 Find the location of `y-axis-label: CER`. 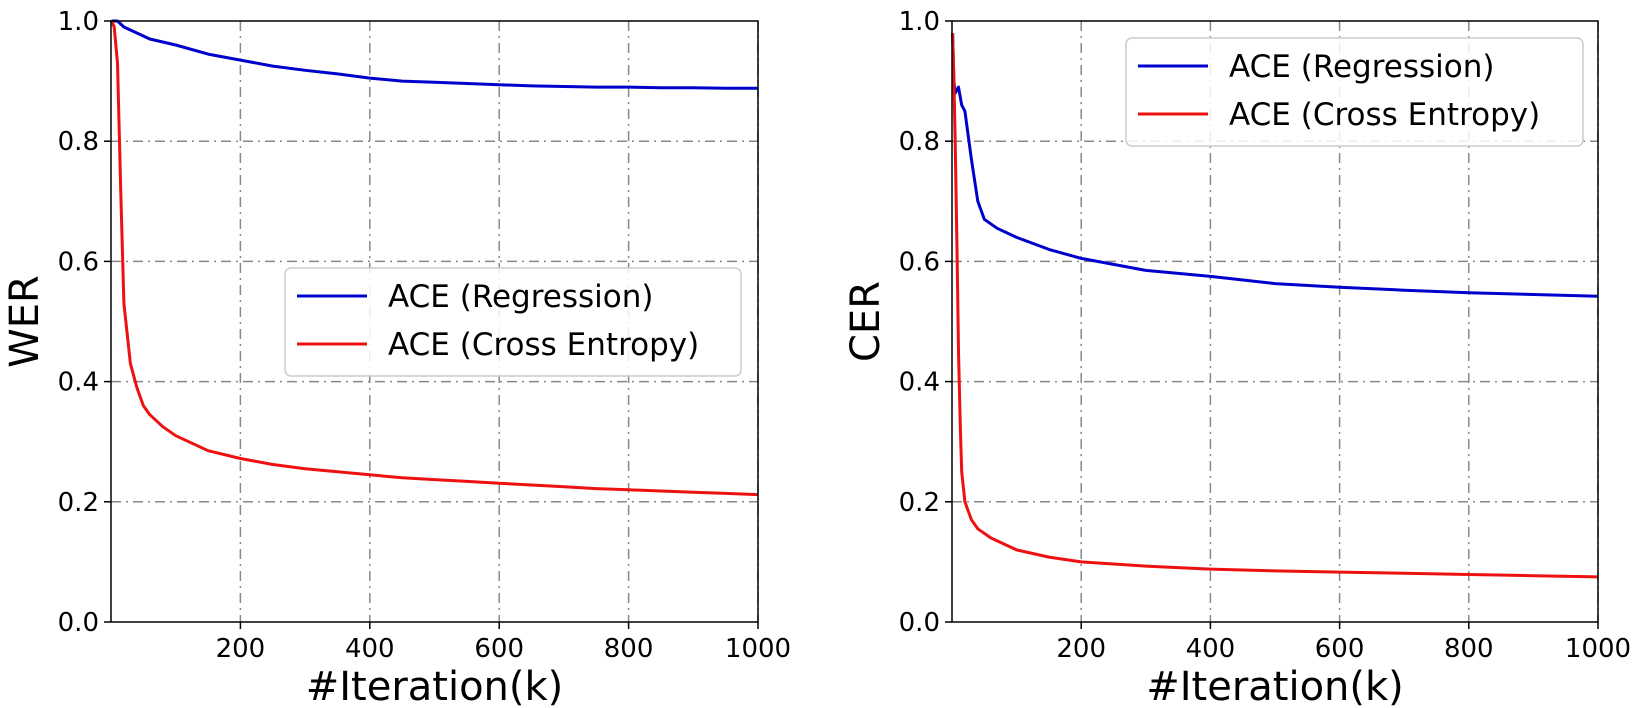

y-axis-label: CER is located at coordinates (866, 321).